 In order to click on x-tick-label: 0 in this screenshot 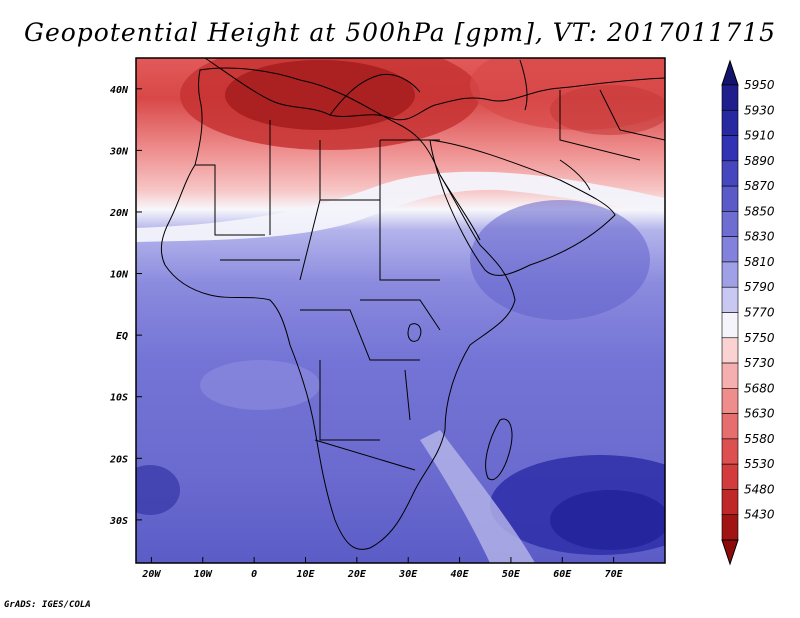, I will do `click(254, 574)`.